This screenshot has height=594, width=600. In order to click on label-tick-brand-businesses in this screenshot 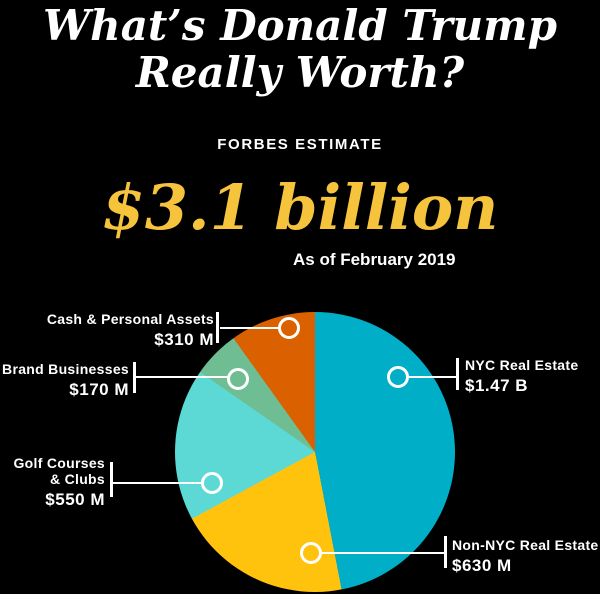, I will do `click(134, 377)`.